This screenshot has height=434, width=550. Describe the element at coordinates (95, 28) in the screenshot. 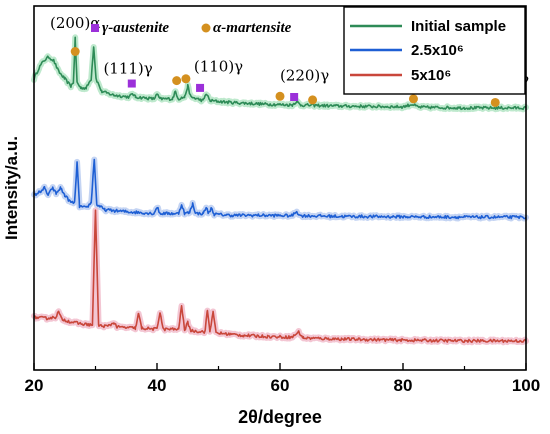

I see `phase-legend-square-marker` at that location.